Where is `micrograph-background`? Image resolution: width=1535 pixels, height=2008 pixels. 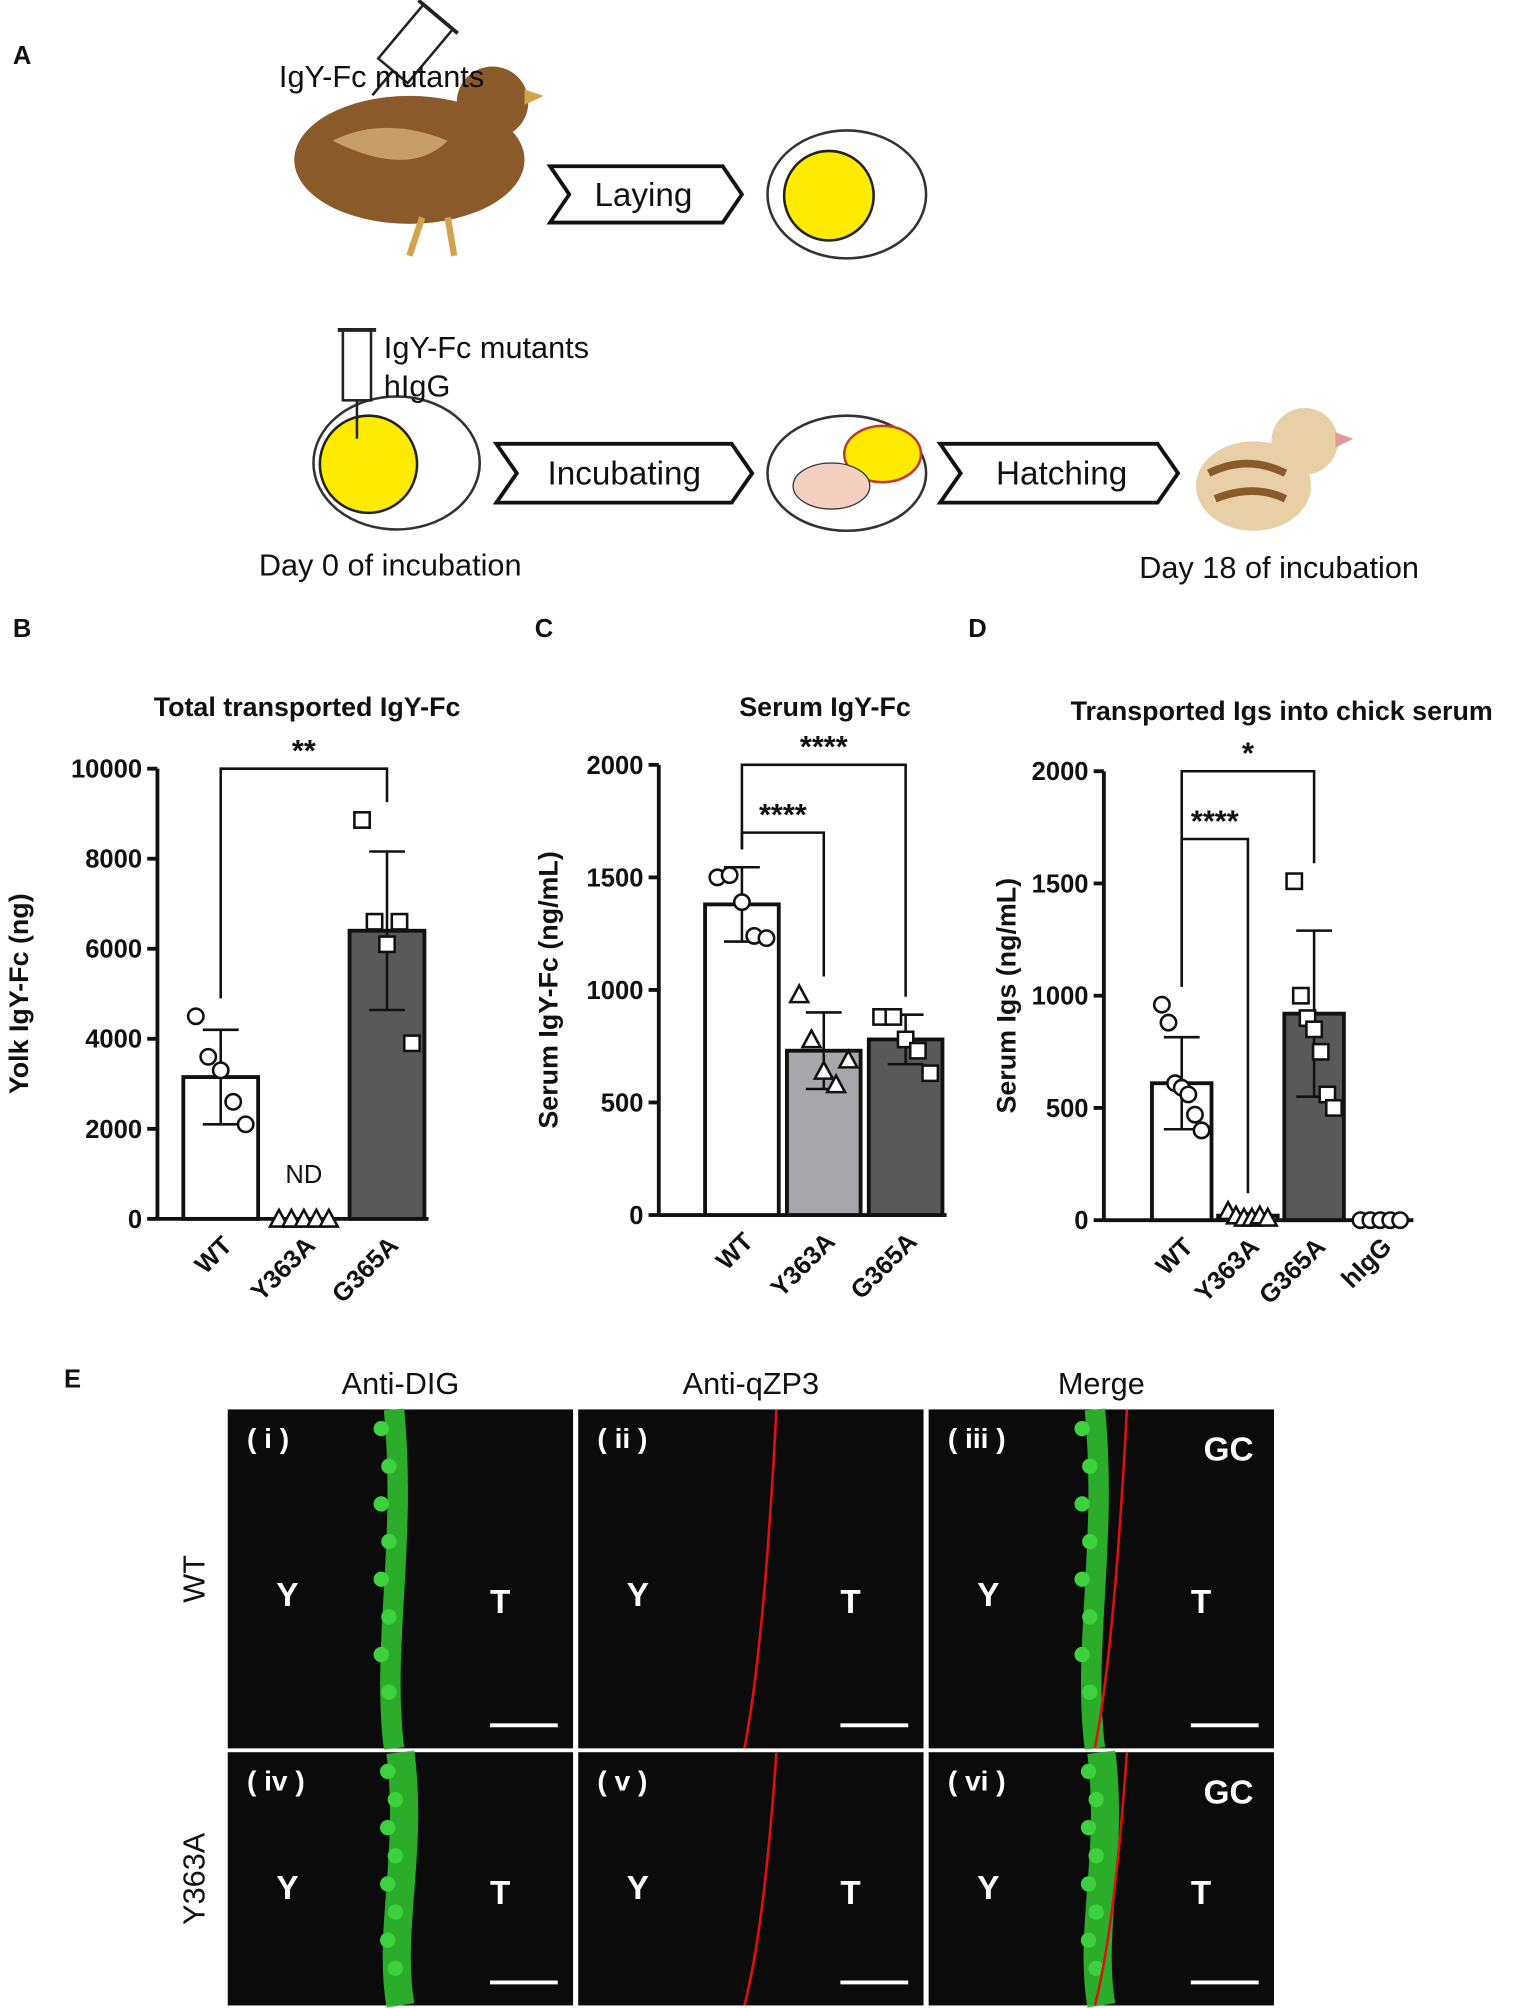
micrograph-background is located at coordinates (751, 1879).